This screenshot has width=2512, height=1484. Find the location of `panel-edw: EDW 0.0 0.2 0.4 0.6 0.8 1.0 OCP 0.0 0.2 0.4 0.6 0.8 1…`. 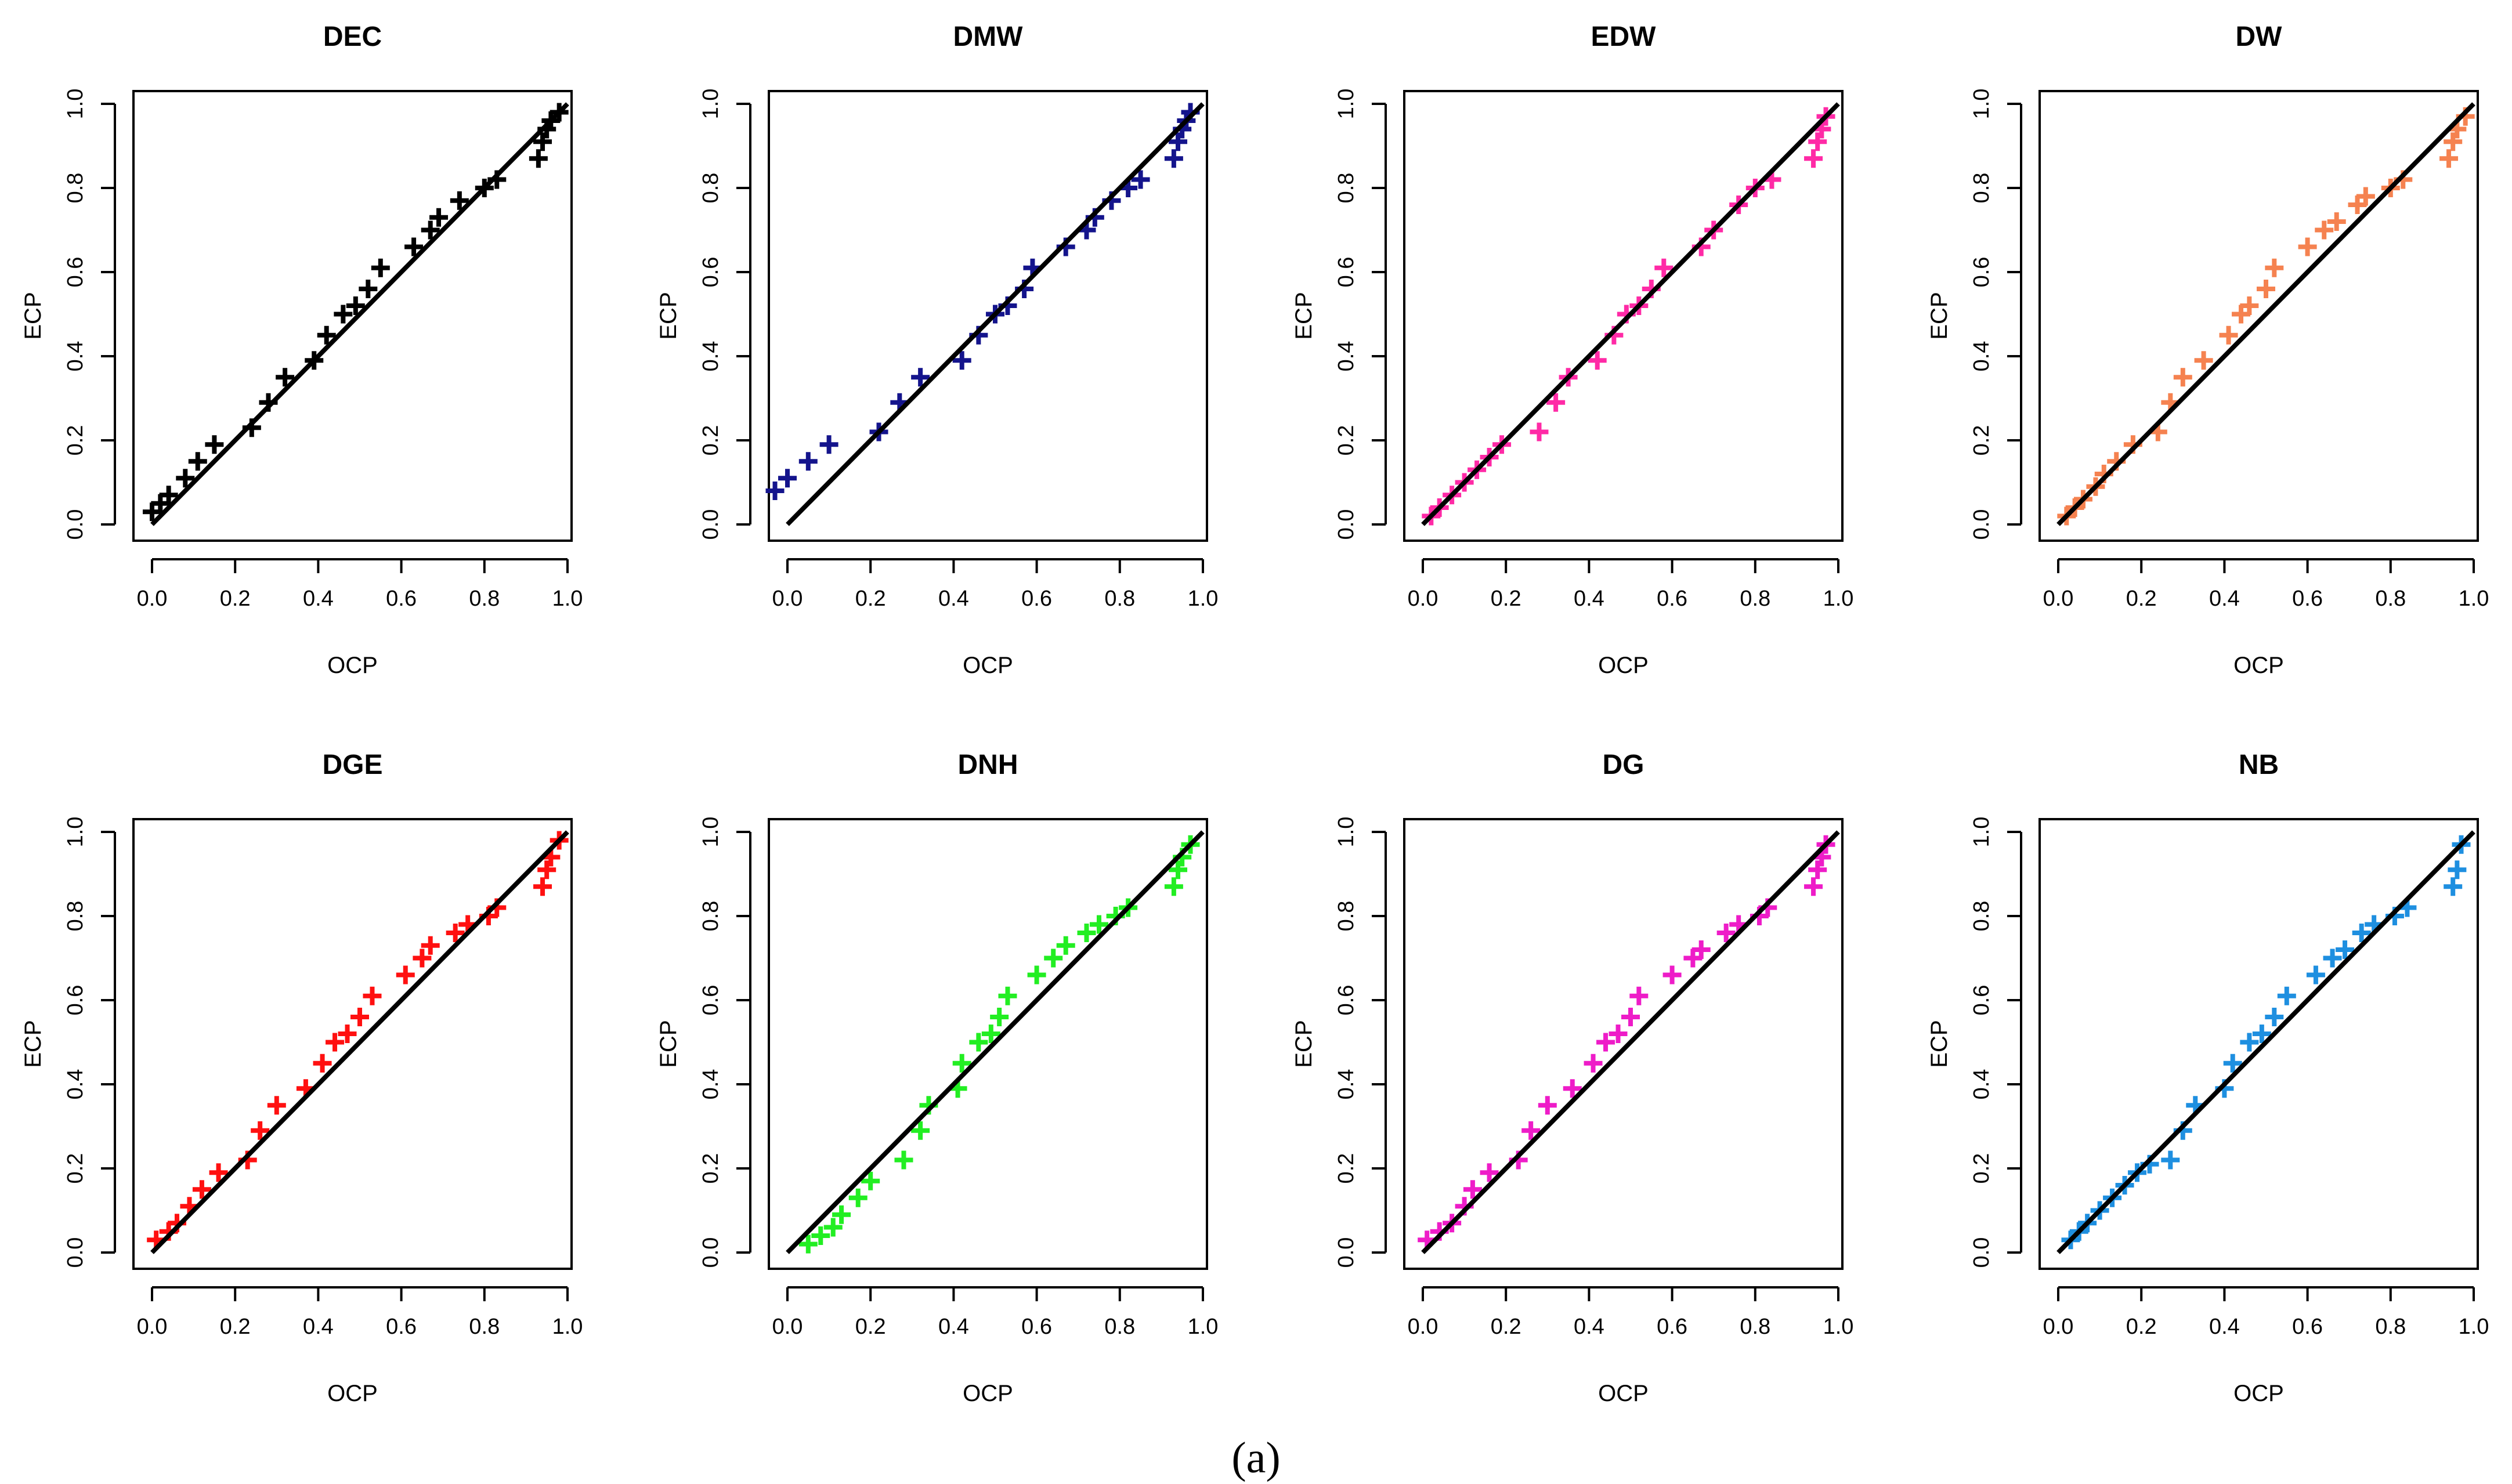

panel-edw: EDW 0.0 0.2 0.4 0.6 0.8 1.0 OCP 0.0 0.2 0.4 0.6 0.8 1… is located at coordinates (1572, 350).